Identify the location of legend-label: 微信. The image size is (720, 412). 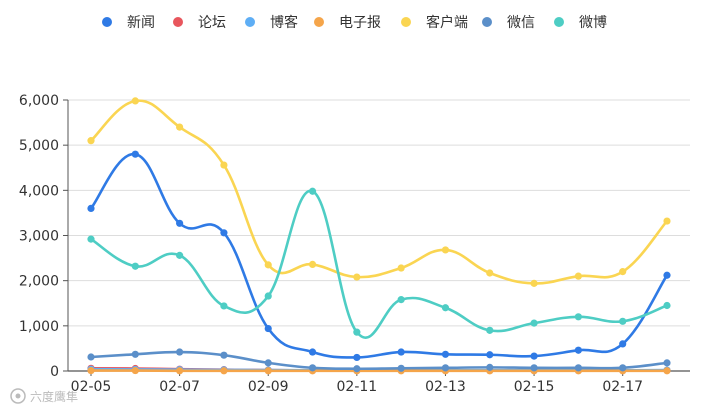
(521, 23).